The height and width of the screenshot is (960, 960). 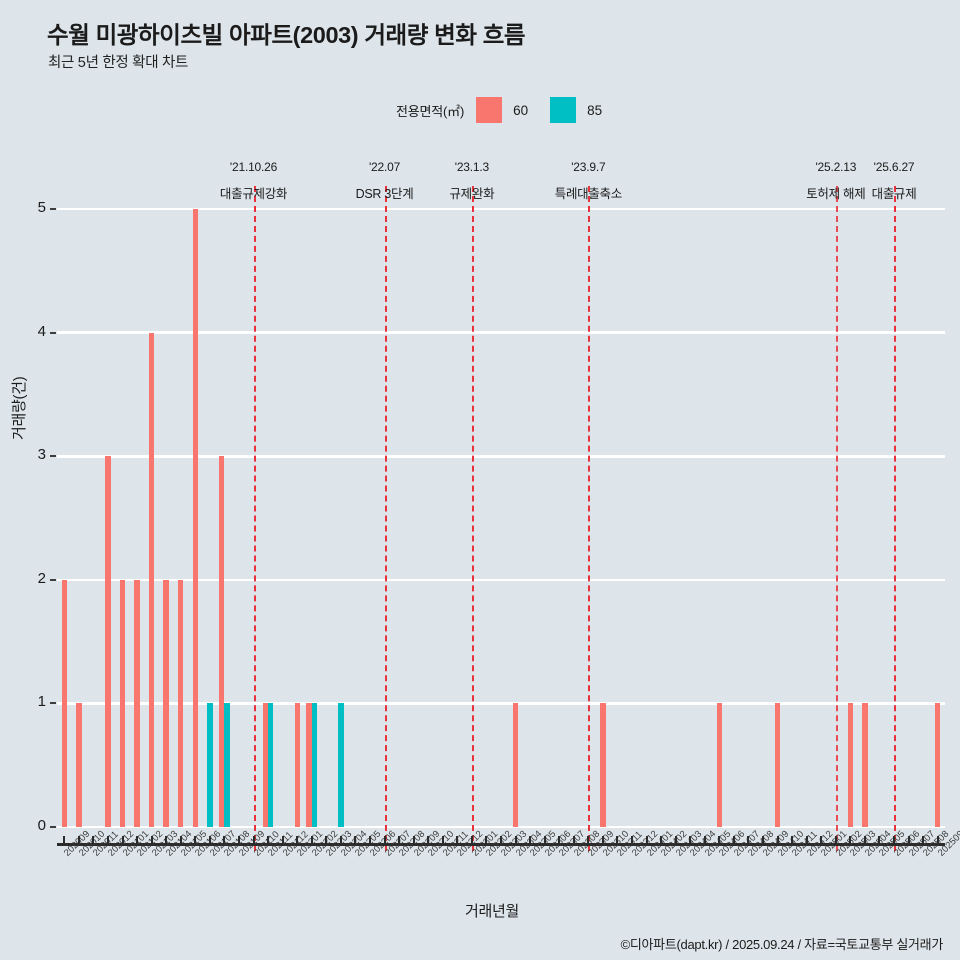 I want to click on event-date-label: '23.1.3, so click(x=472, y=167).